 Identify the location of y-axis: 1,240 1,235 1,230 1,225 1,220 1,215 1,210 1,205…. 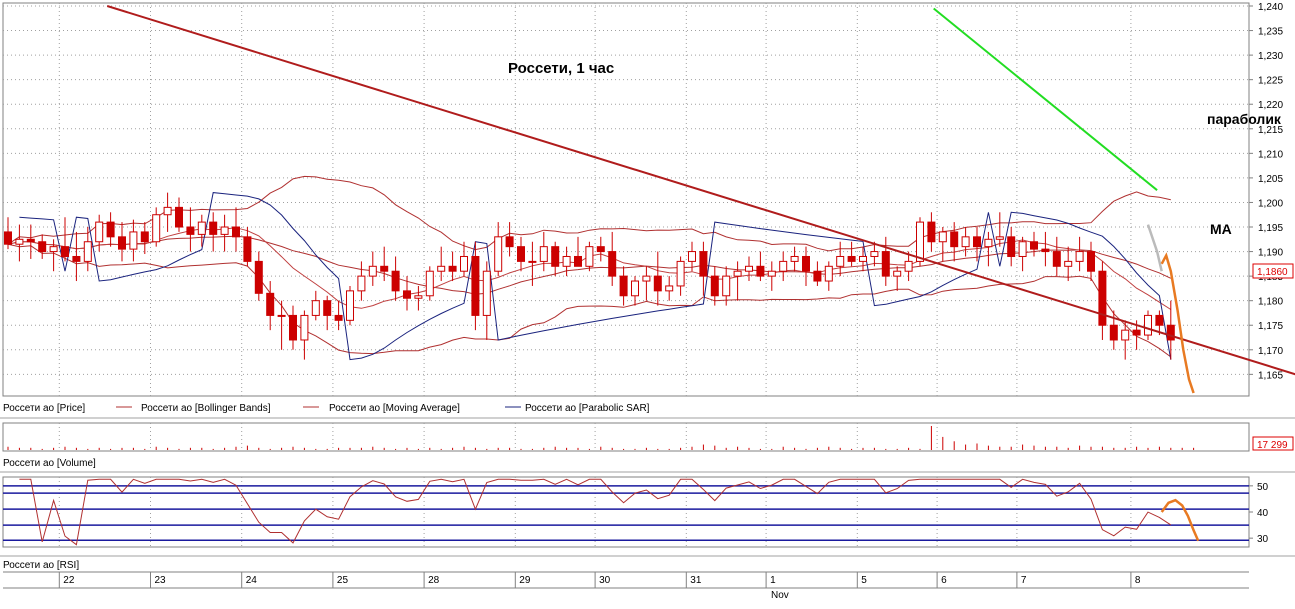
(1266, 191).